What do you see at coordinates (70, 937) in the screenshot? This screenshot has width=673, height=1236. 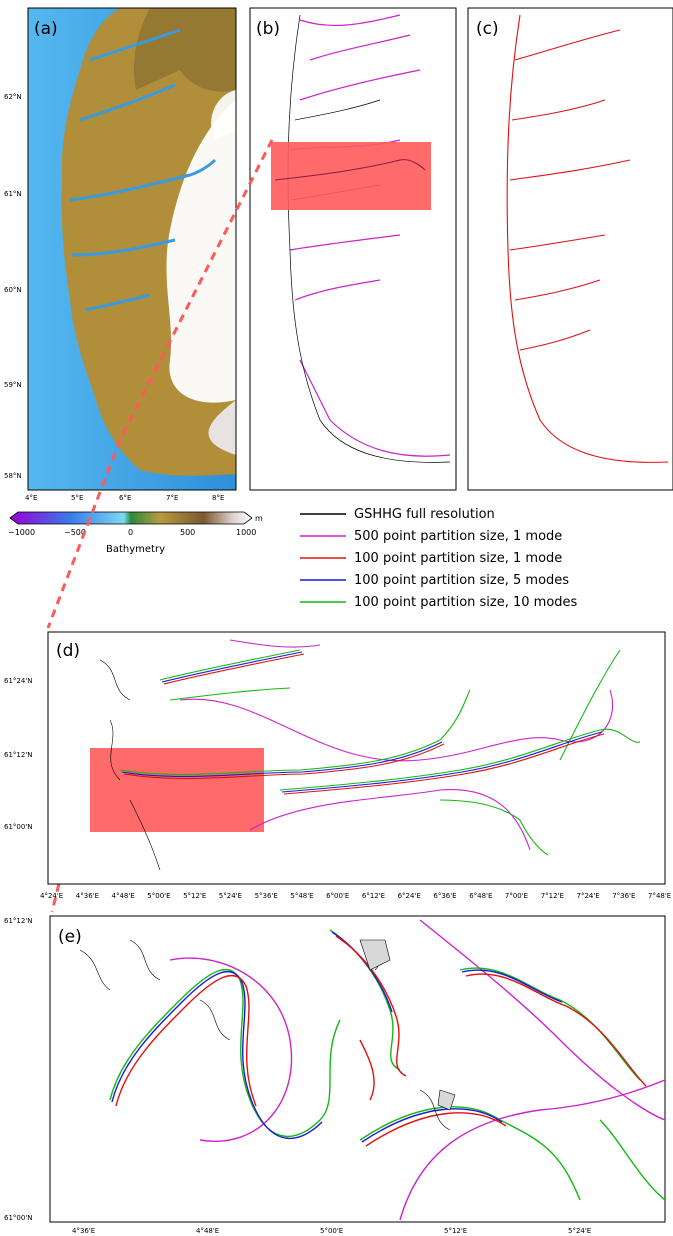 I see `panel-label-e: (e)` at bounding box center [70, 937].